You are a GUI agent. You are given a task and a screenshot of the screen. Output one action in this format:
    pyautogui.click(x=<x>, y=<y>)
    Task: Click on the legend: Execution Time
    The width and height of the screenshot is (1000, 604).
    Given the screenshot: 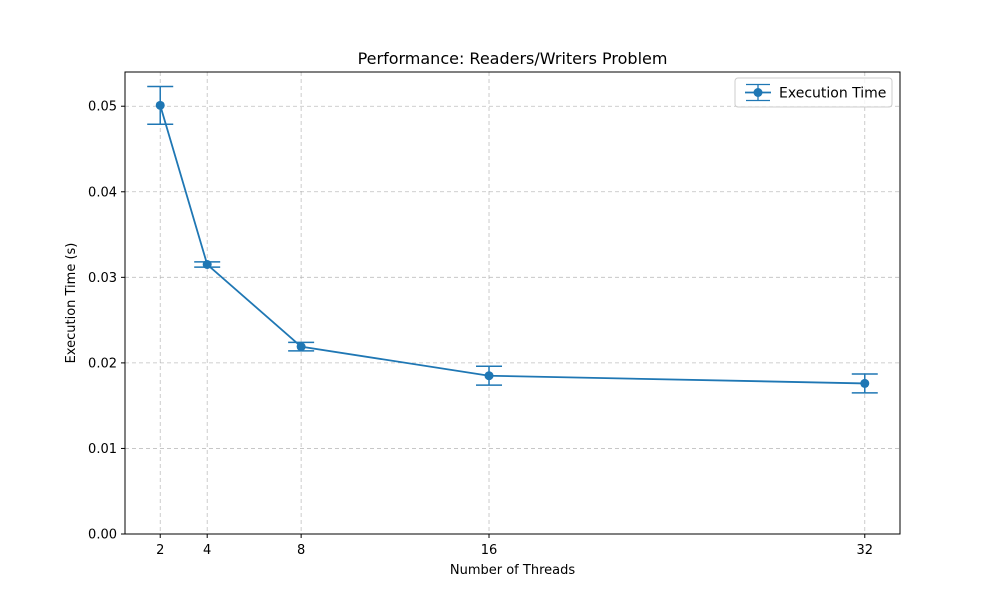 What is the action you would take?
    pyautogui.click(x=813, y=92)
    